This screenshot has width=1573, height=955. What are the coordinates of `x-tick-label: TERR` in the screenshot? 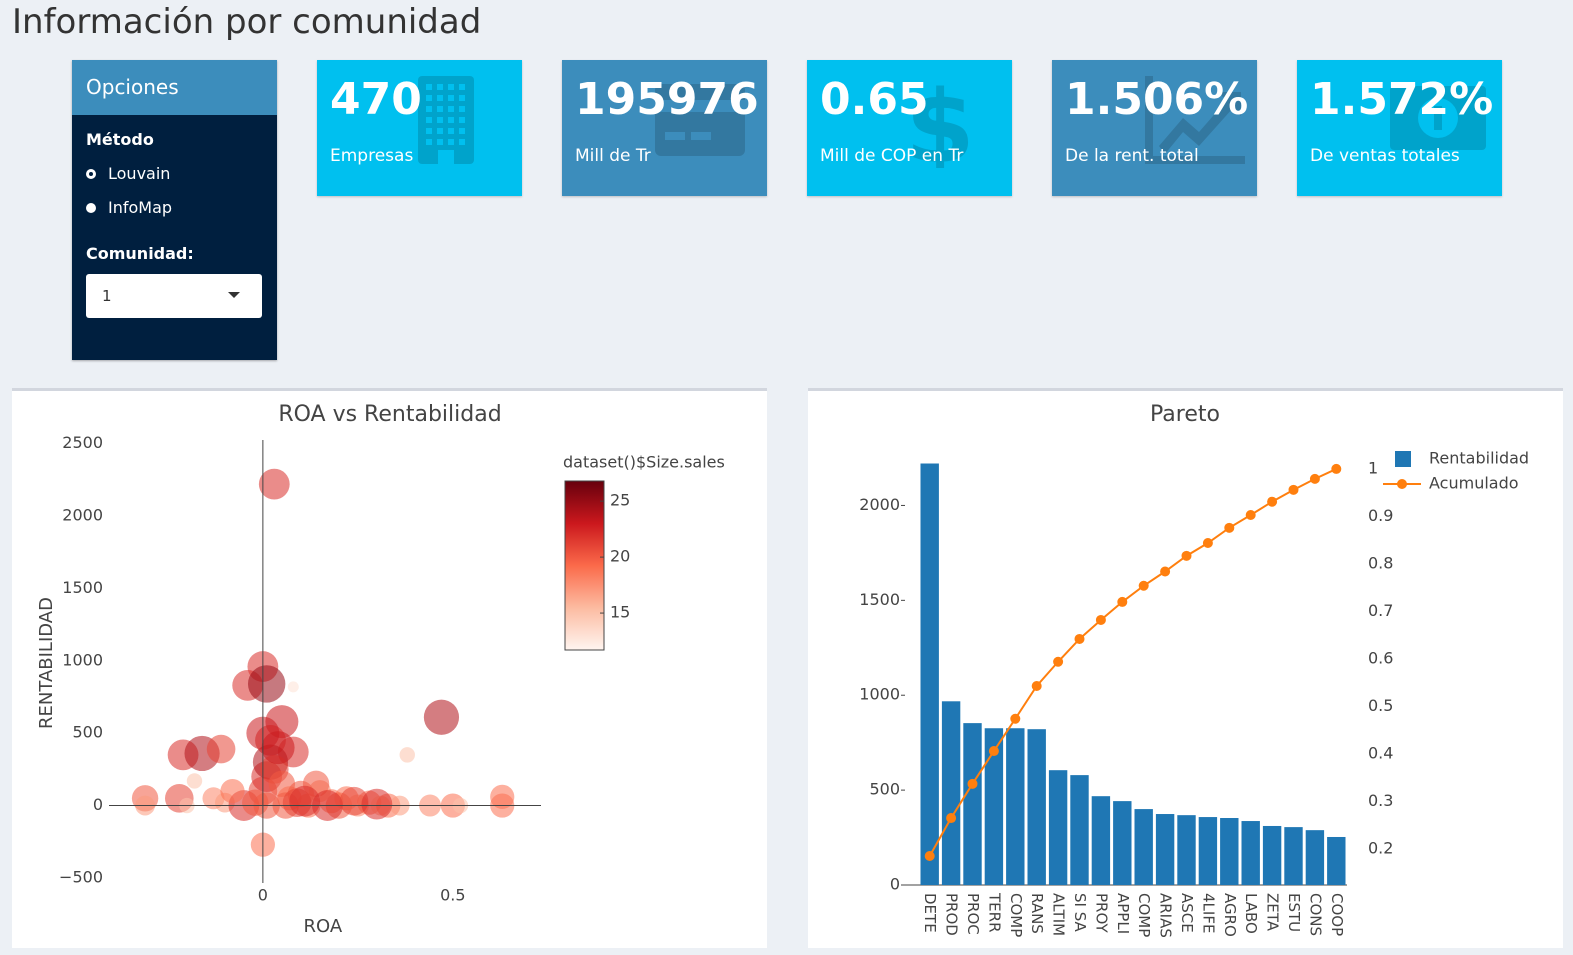 It's located at (994, 912).